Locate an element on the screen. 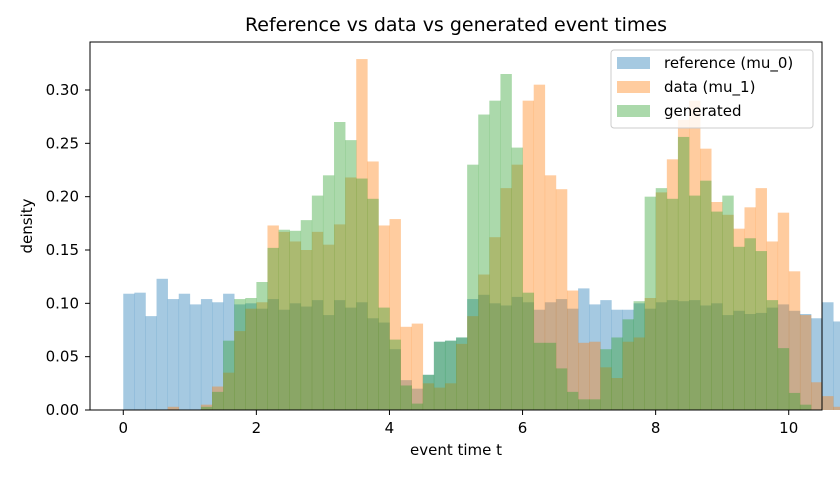 This screenshot has height=480, width=840. legend-label: generated is located at coordinates (702, 111).